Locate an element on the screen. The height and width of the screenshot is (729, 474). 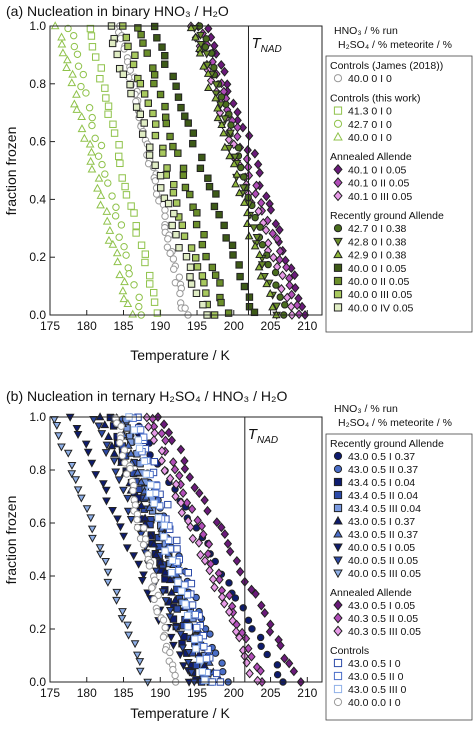
a-series-0-point is located at coordinates (174, 269).